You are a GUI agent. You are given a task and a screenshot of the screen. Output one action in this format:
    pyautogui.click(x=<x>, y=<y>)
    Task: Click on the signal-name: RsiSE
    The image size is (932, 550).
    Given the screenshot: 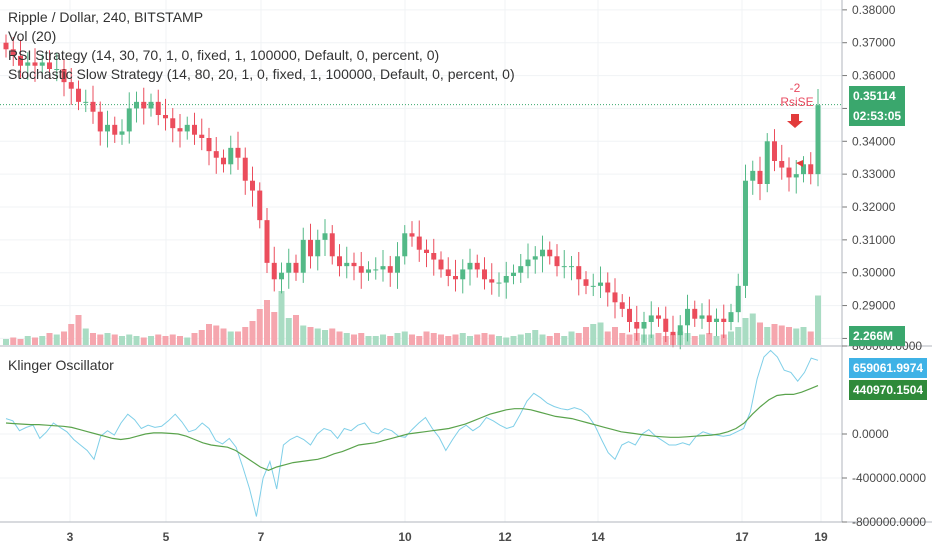 What is the action you would take?
    pyautogui.click(x=796, y=102)
    